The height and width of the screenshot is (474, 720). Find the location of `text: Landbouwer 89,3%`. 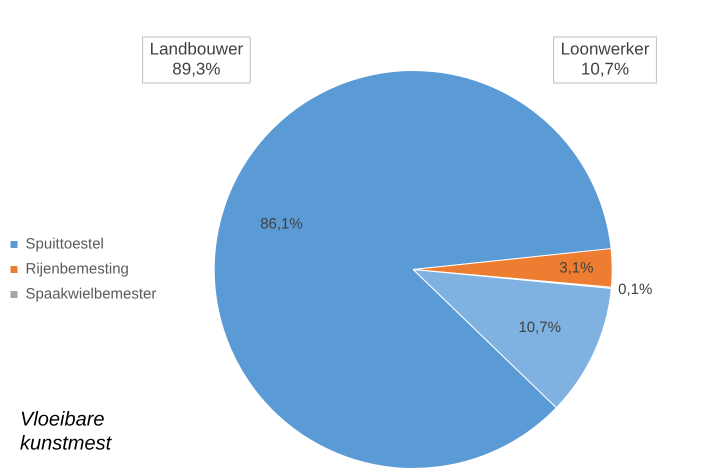

text: Landbouwer 89,3% is located at coordinates (197, 59).